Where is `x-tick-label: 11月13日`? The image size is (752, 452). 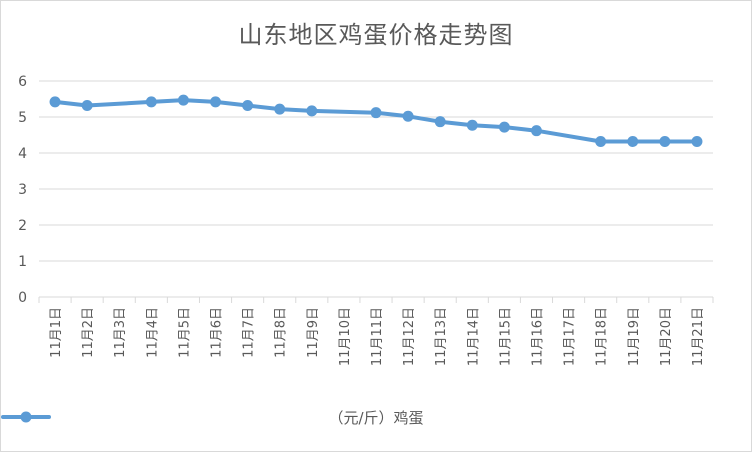
x-tick-label: 11月13日 is located at coordinates (441, 336).